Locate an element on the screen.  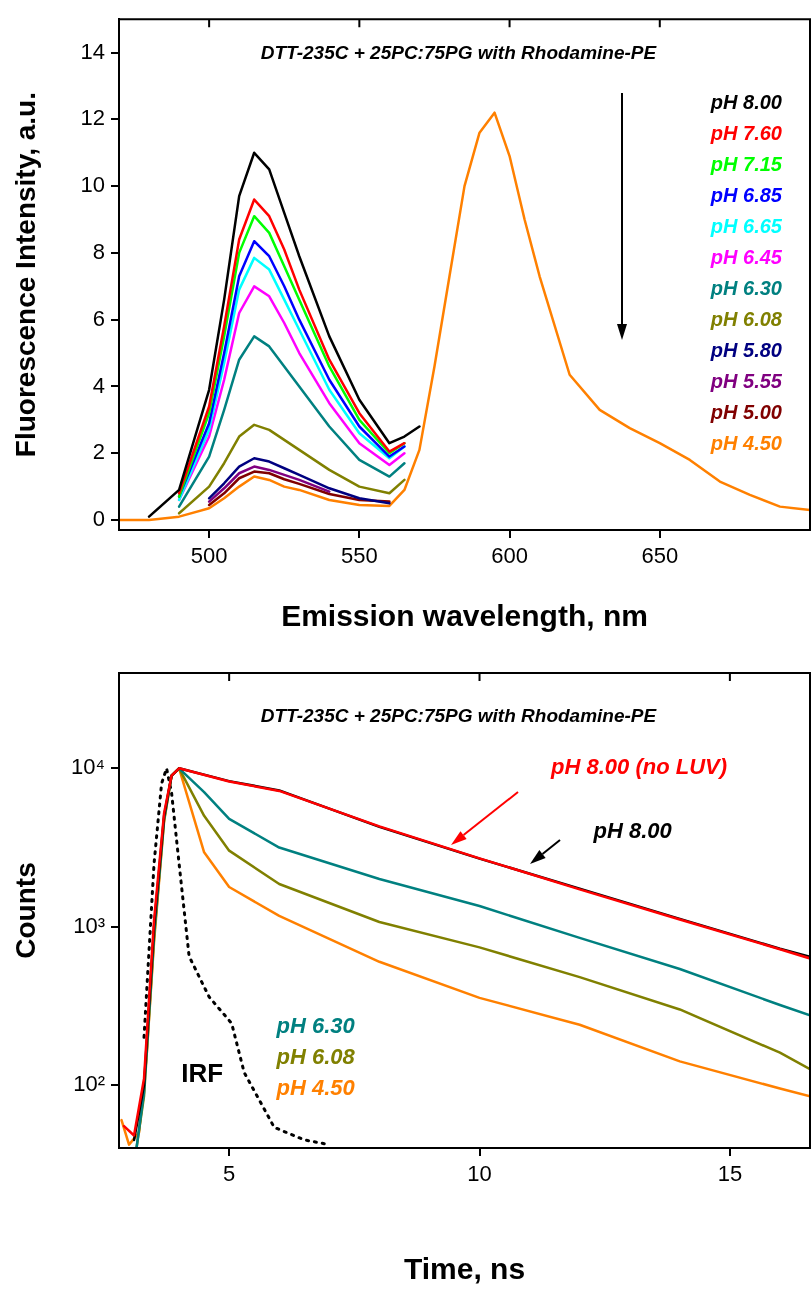
text: pH 6.45 is located at coordinates (746, 256).